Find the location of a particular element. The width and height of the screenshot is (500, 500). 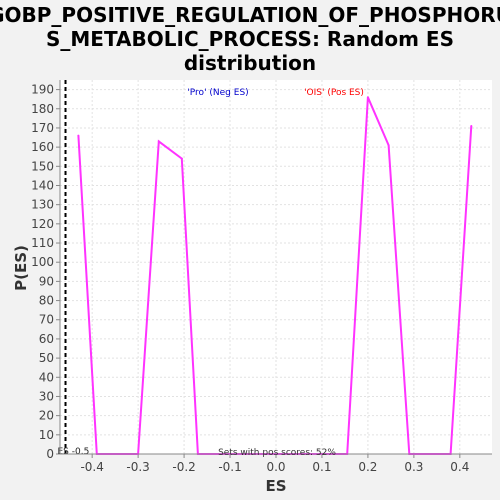

y-tick-label: 100 is located at coordinates (42, 262).